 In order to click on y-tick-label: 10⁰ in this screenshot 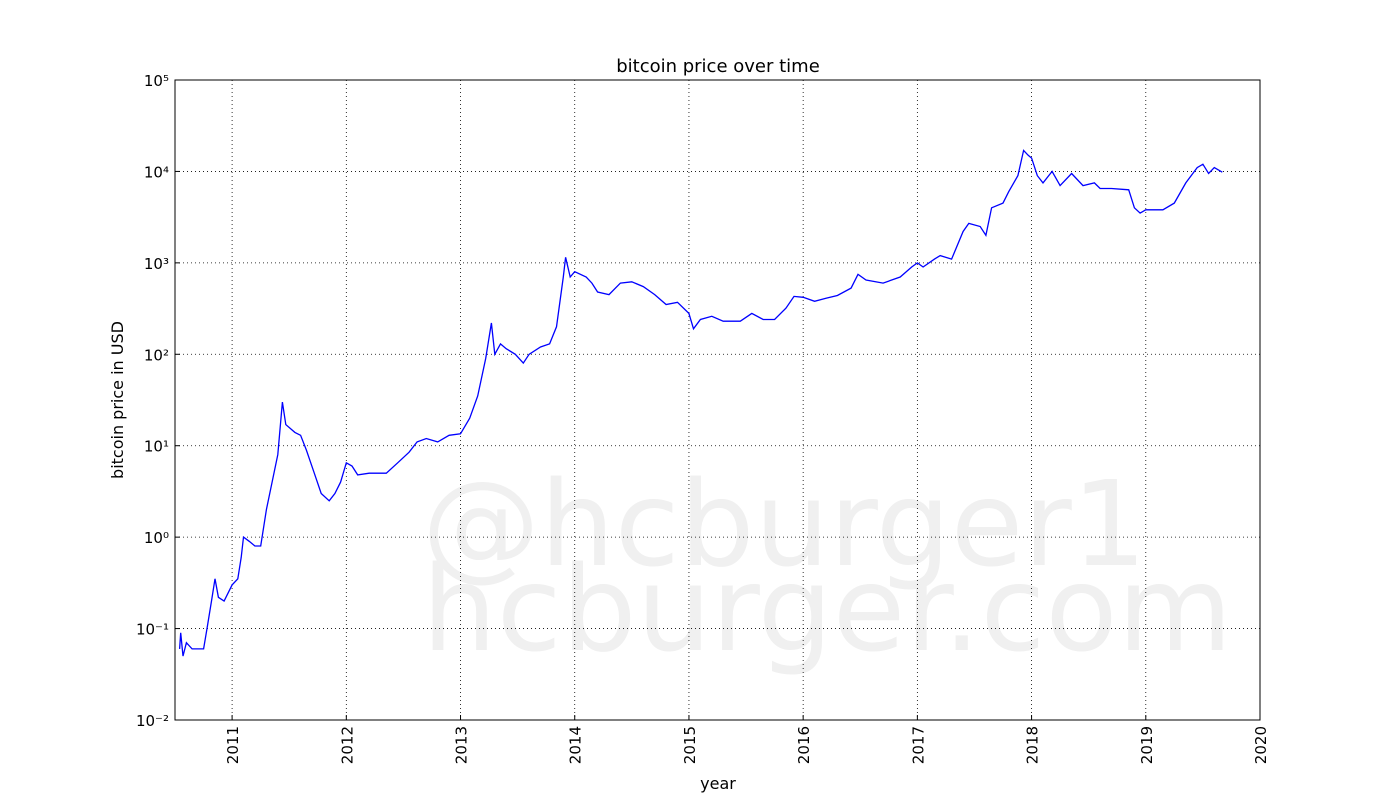, I will do `click(156, 538)`.